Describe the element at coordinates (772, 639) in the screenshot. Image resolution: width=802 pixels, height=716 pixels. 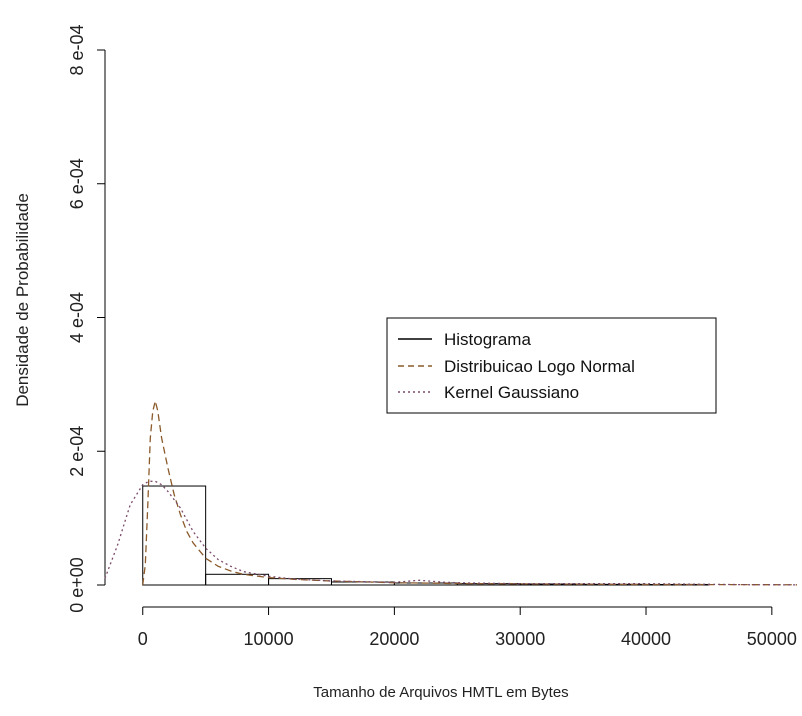
I see `x-tick-label: 50000` at that location.